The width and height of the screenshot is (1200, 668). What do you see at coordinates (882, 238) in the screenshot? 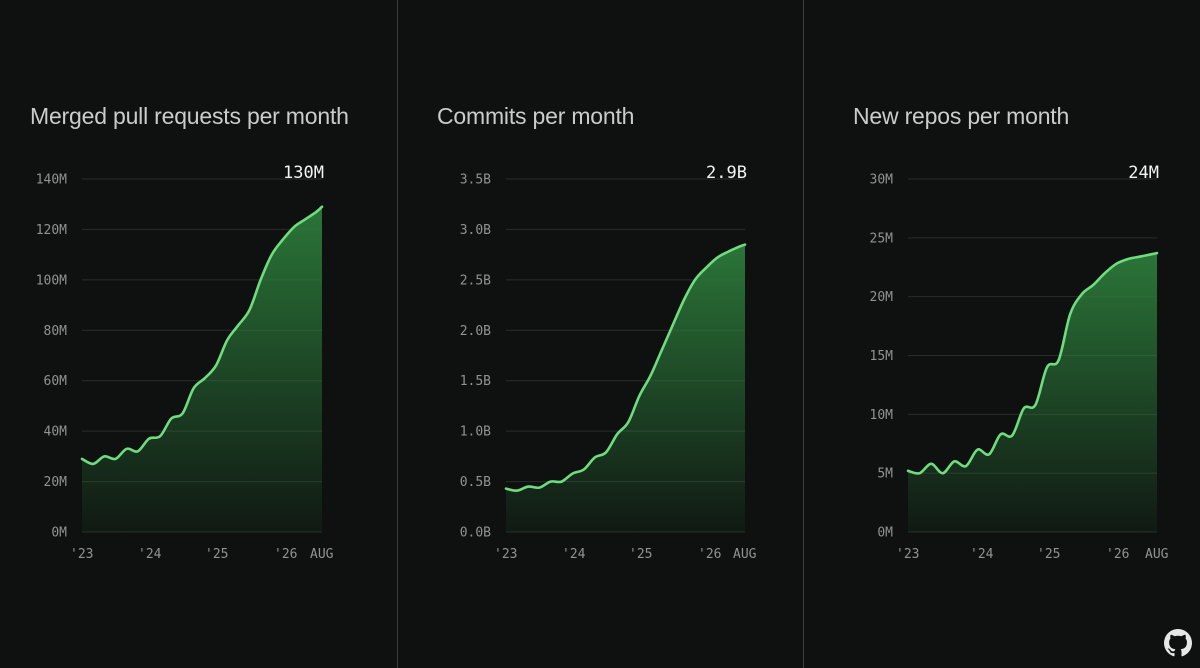
I see `y-tick-label: 25M` at bounding box center [882, 238].